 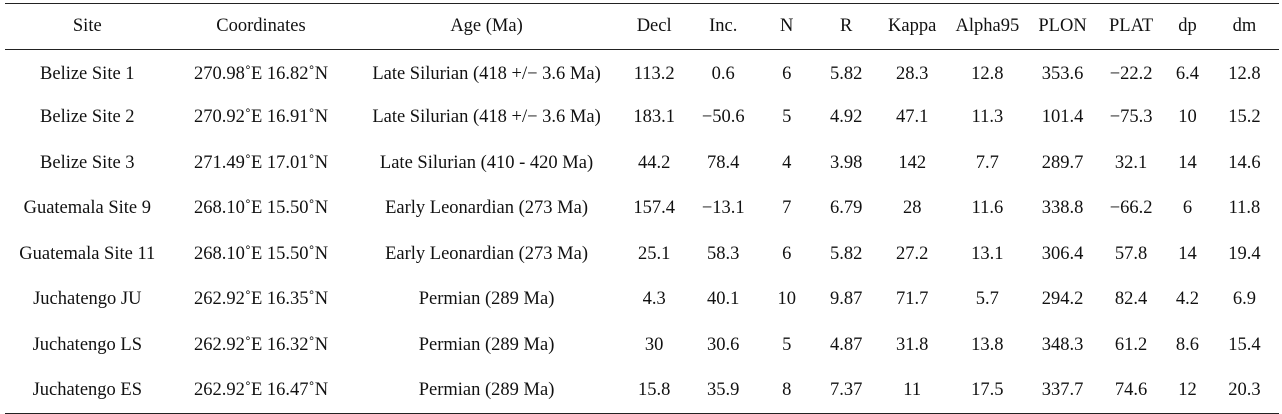 I want to click on cell-dm: 14.6, so click(x=1244, y=162).